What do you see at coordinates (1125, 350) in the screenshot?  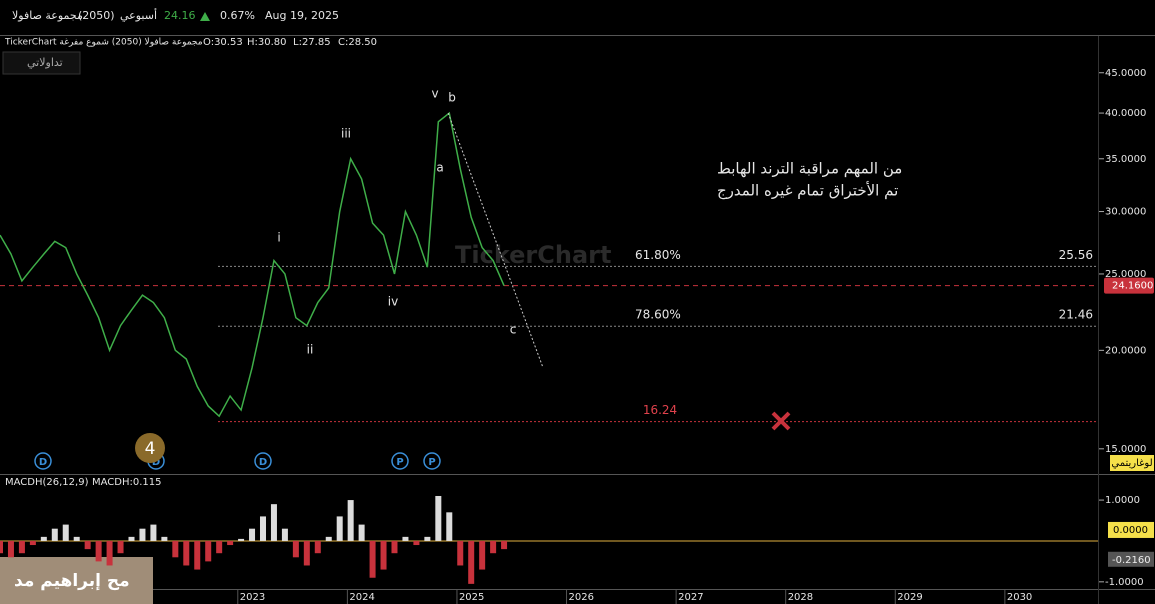 I see `y-tick-label: 20.0000` at bounding box center [1125, 350].